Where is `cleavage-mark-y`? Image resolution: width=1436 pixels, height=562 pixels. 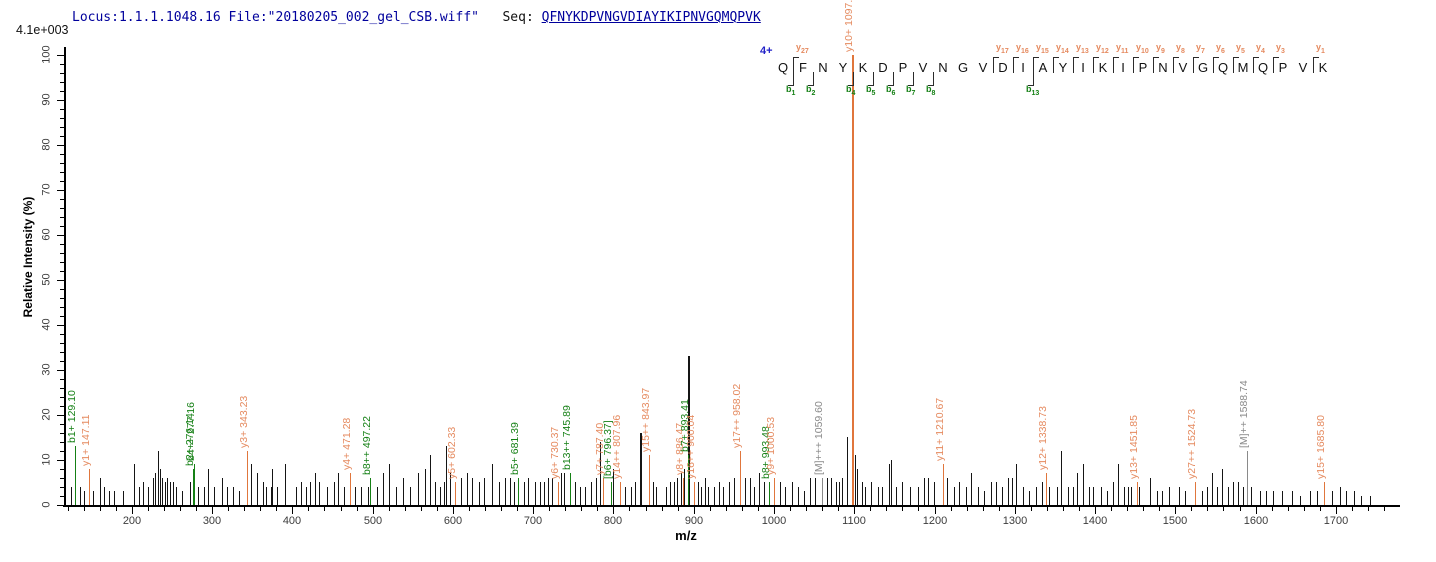 cleavage-mark-y is located at coordinates (1316, 65).